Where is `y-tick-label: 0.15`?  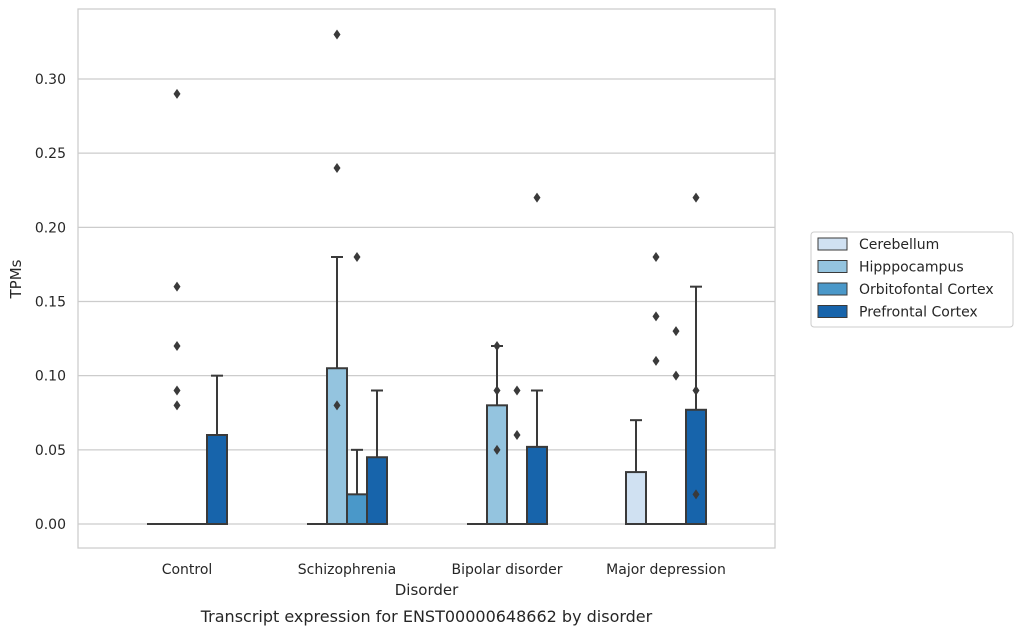 y-tick-label: 0.15 is located at coordinates (50, 303).